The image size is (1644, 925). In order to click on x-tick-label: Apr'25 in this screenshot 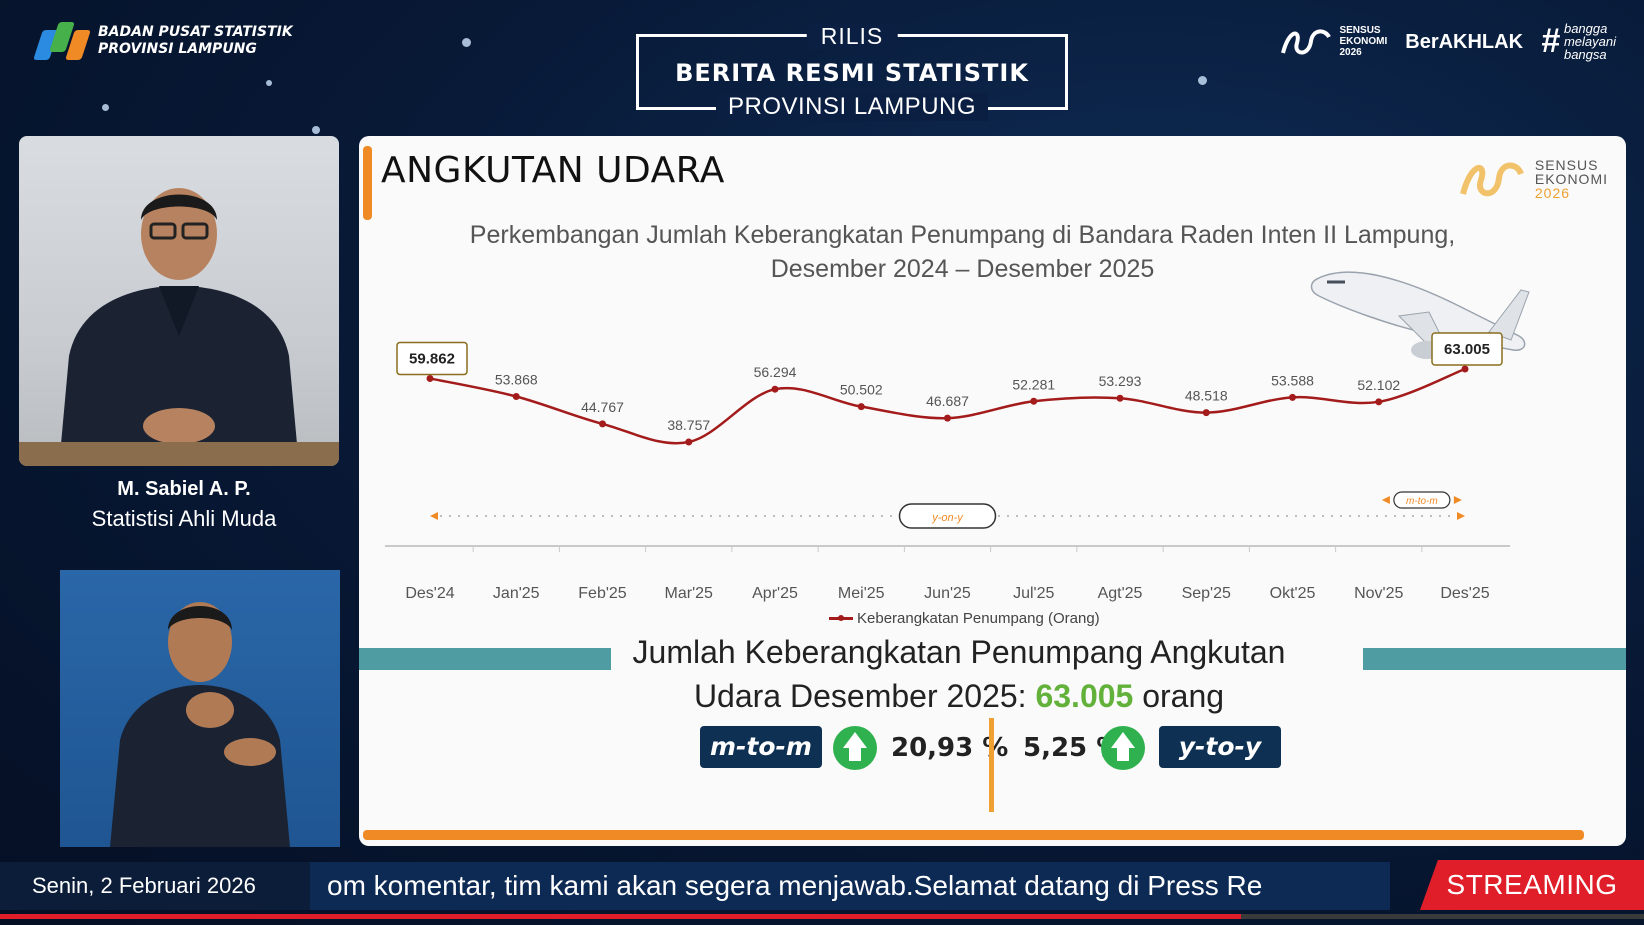, I will do `click(775, 593)`.